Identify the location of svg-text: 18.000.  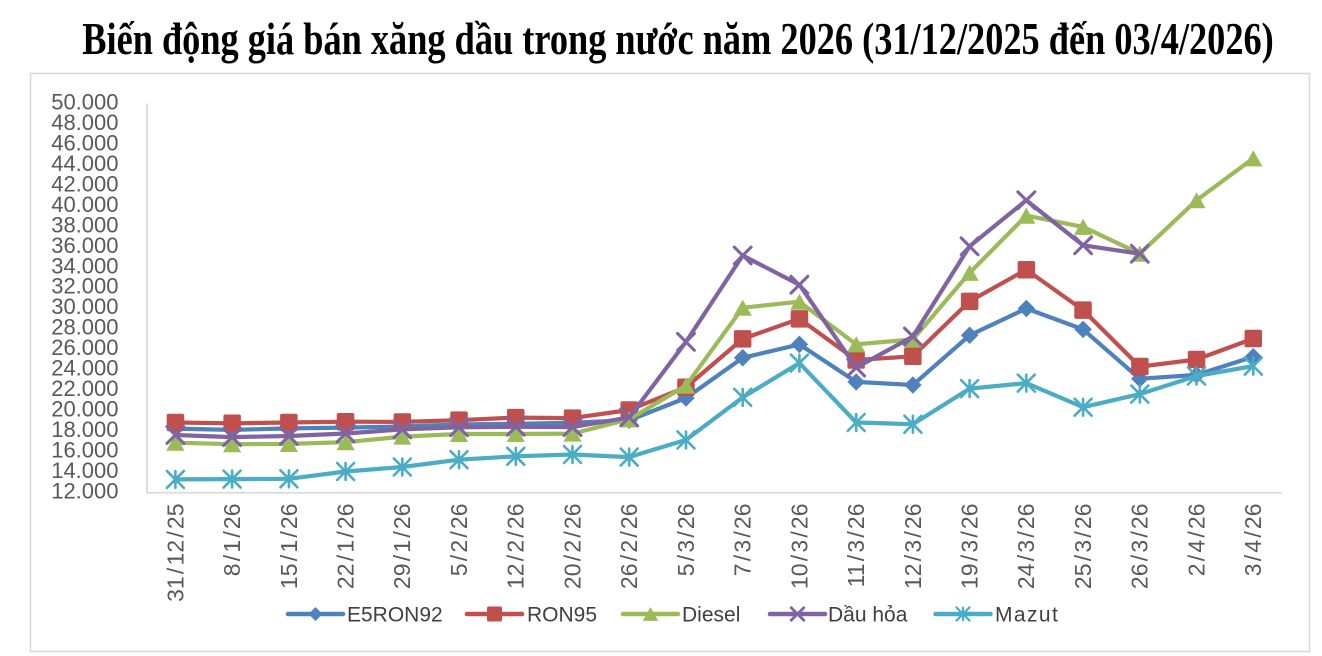
(84, 429).